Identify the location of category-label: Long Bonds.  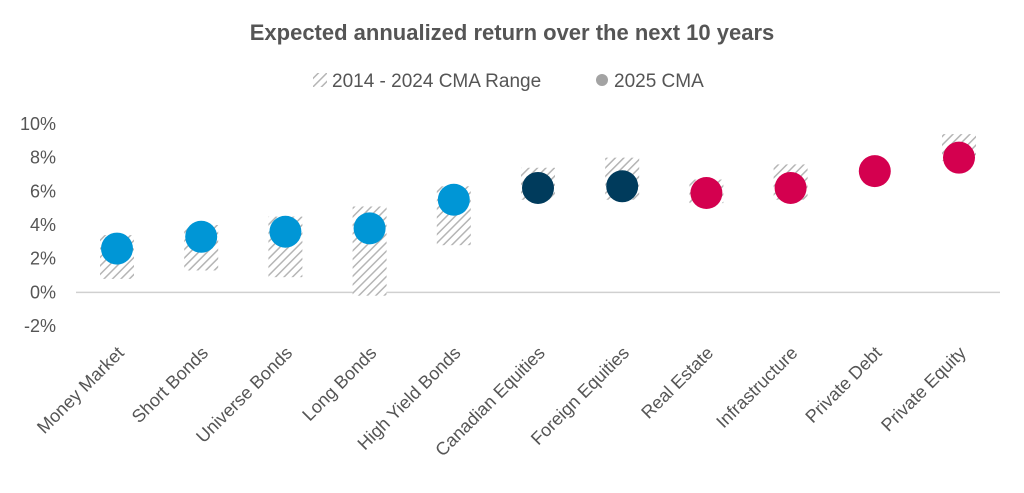
(339, 384).